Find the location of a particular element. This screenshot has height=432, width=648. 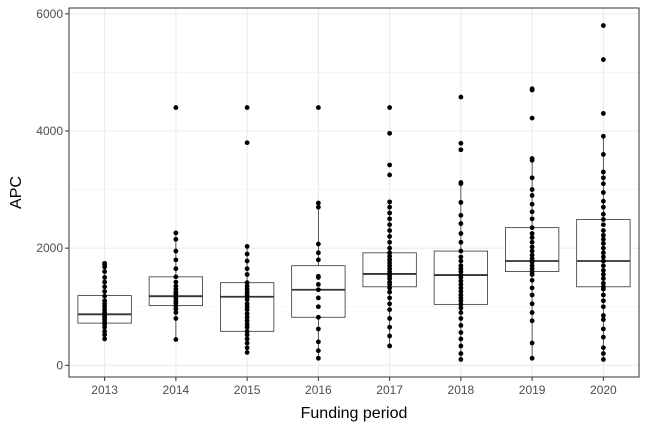

y-tick-label: 2000 is located at coordinates (49, 248).